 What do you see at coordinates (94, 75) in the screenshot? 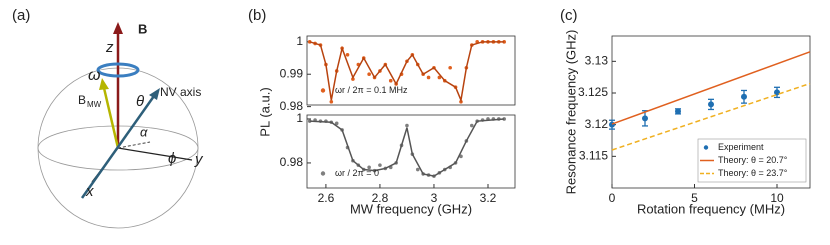
I see `omega-label: ω` at bounding box center [94, 75].